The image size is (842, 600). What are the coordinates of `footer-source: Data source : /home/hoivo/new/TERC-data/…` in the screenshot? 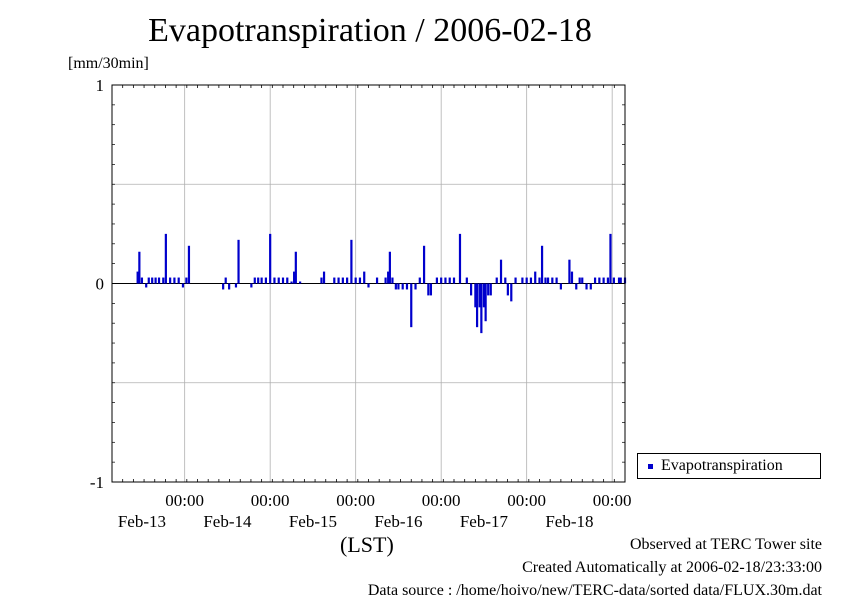 It's located at (594, 590).